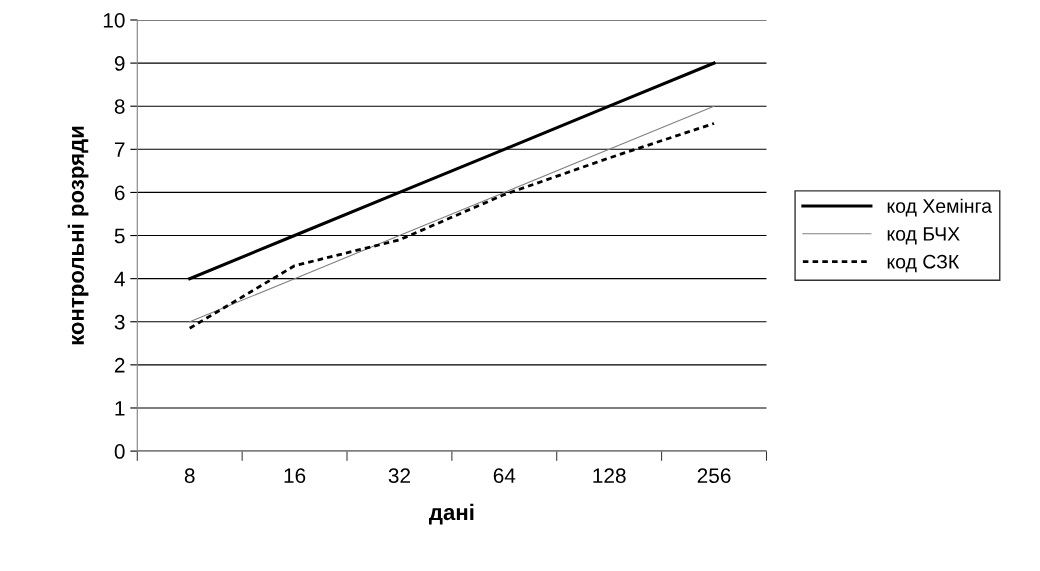 This screenshot has width=1040, height=571. Describe the element at coordinates (119, 193) in the screenshot. I see `y-tick-label: 6` at that location.